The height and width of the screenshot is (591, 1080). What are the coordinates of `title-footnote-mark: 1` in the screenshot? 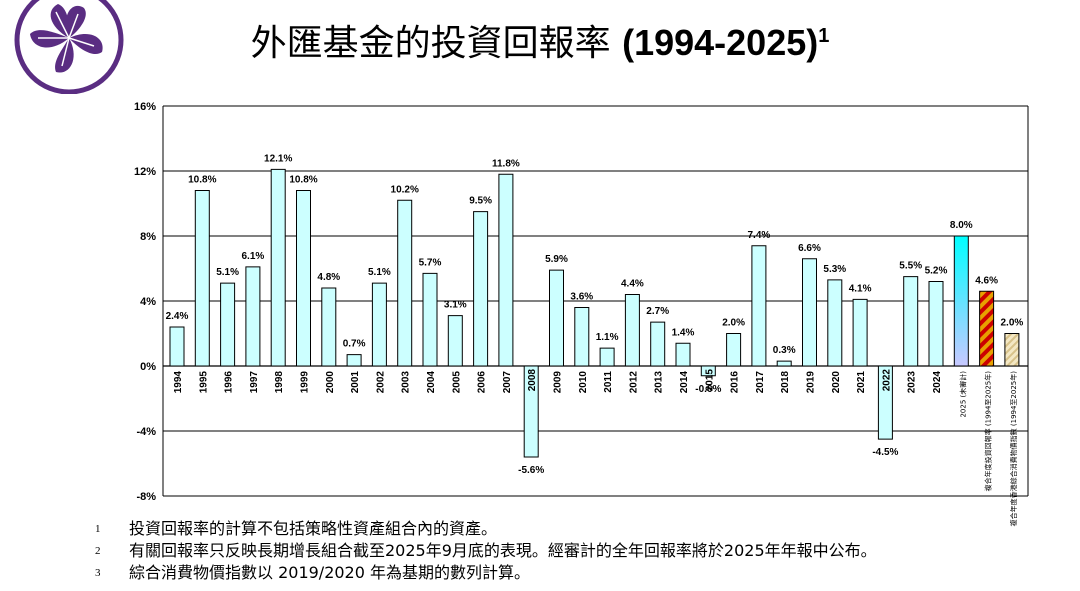 It's located at (824, 36).